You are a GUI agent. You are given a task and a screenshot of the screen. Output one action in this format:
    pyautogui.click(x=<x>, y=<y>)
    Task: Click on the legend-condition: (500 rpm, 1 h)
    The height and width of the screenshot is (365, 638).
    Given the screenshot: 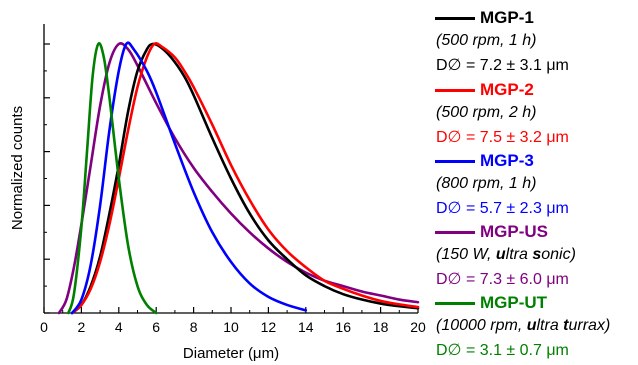 What is the action you would take?
    pyautogui.click(x=486, y=40)
    